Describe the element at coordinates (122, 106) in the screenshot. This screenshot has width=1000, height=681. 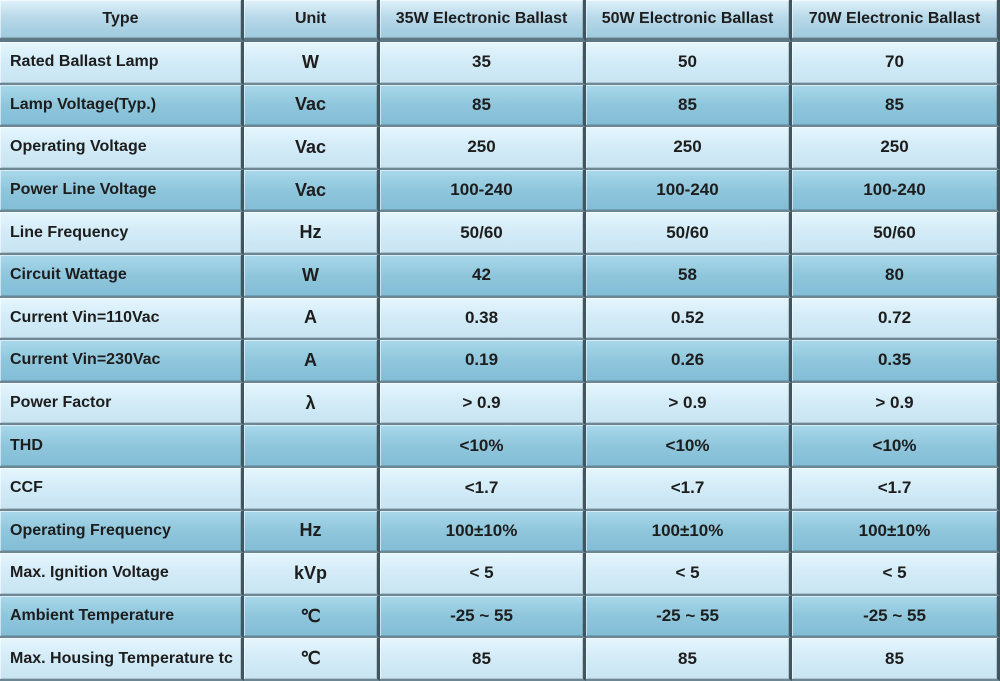
I see `cell-type: Lamp Voltage(Typ.)` at that location.